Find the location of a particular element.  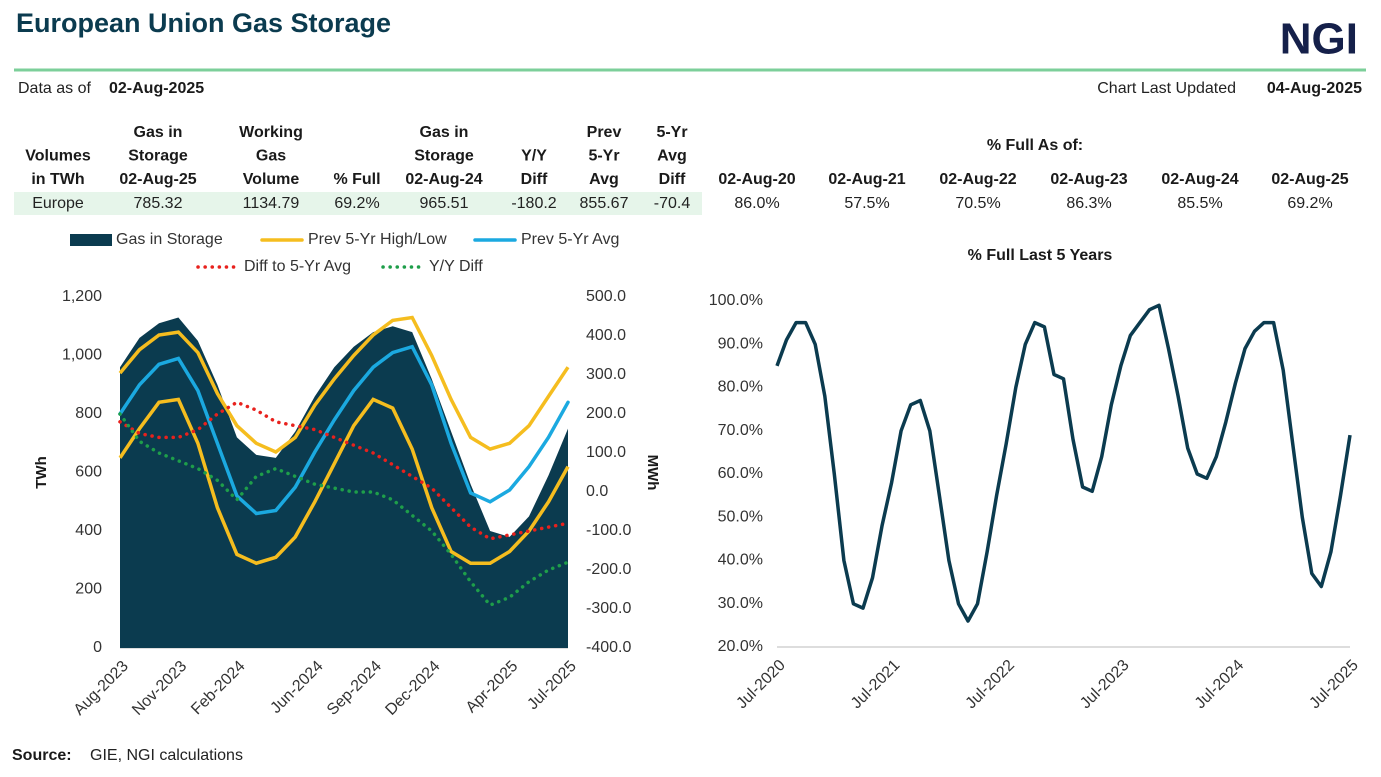

legend-label: Prev 5-Yr High/Low is located at coordinates (377, 239).